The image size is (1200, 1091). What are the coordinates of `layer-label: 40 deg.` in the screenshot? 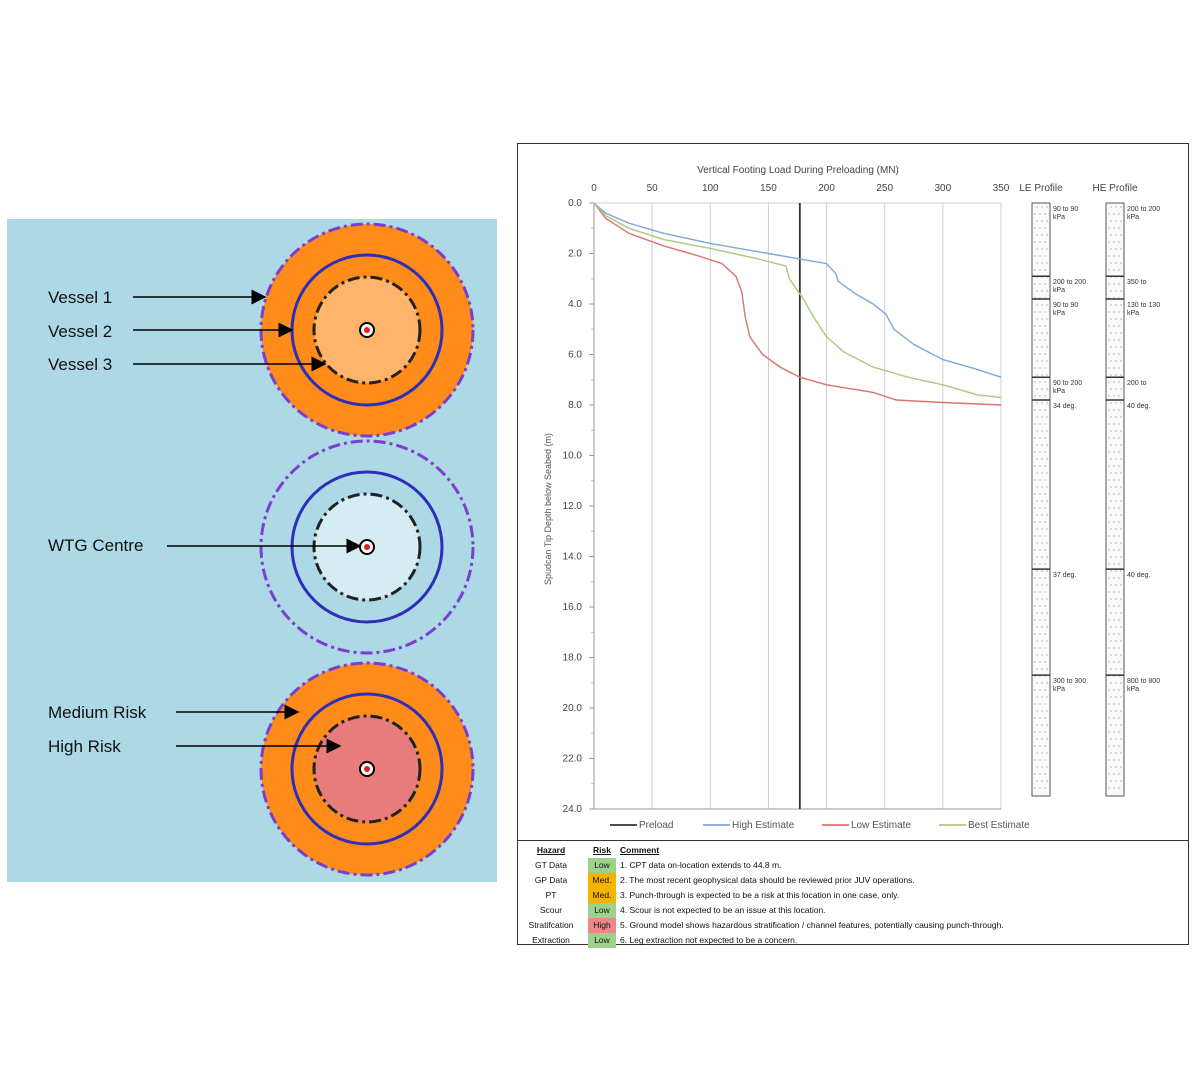 It's located at (1138, 575).